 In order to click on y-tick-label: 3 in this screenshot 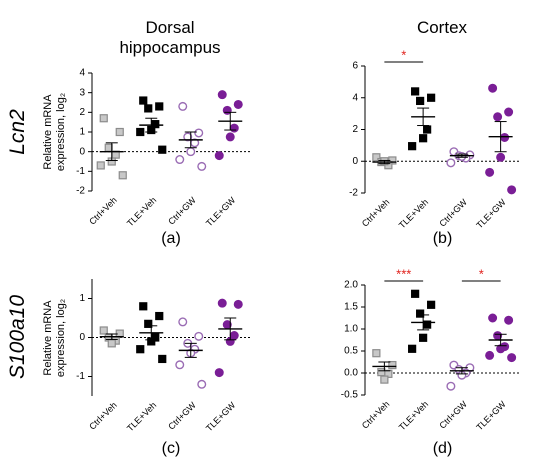, I will do `click(82, 92)`.